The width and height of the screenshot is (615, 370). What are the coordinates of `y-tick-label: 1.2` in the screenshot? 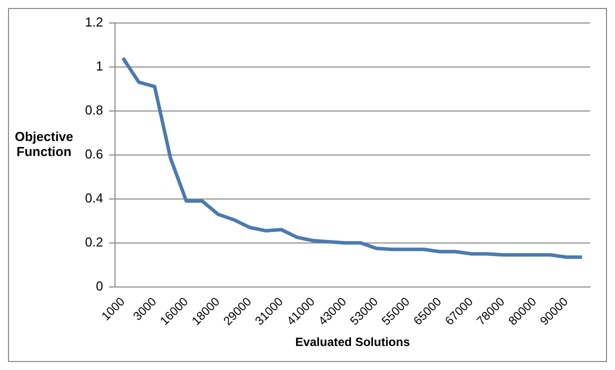 It's located at (94, 22).